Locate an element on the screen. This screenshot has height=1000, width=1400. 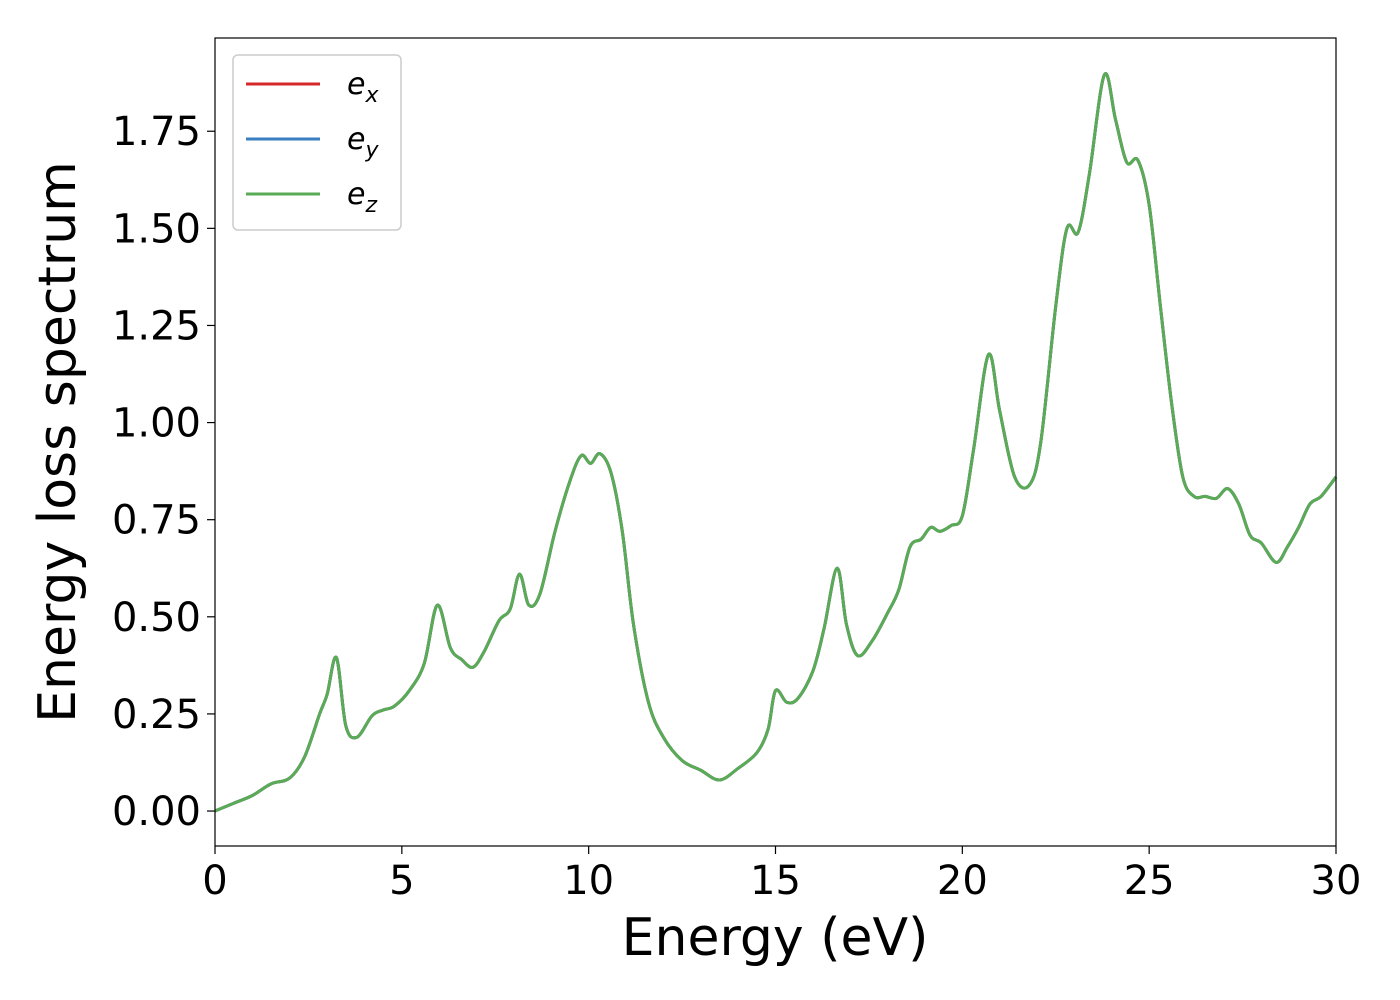
x-axis-ticks: 0 5 10 15 20 25 30 is located at coordinates (781, 875).